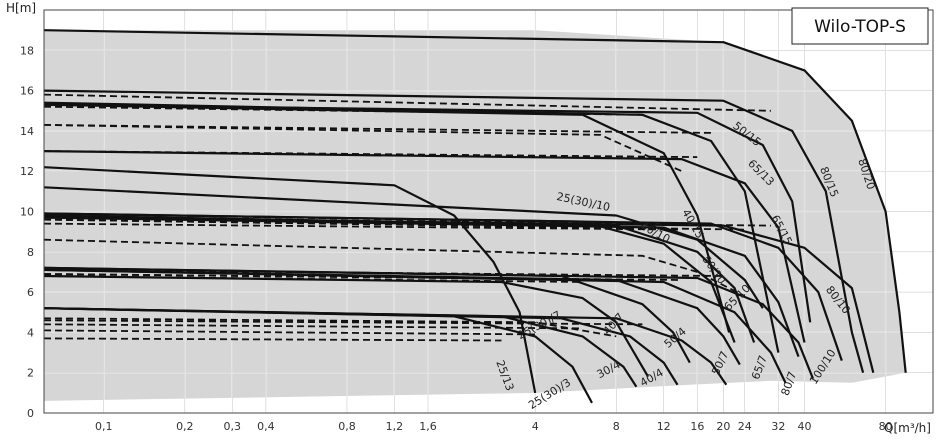 Image resolution: width=941 pixels, height=442 pixels. Describe the element at coordinates (27, 50) in the screenshot. I see `y-tick-label: 18` at that location.